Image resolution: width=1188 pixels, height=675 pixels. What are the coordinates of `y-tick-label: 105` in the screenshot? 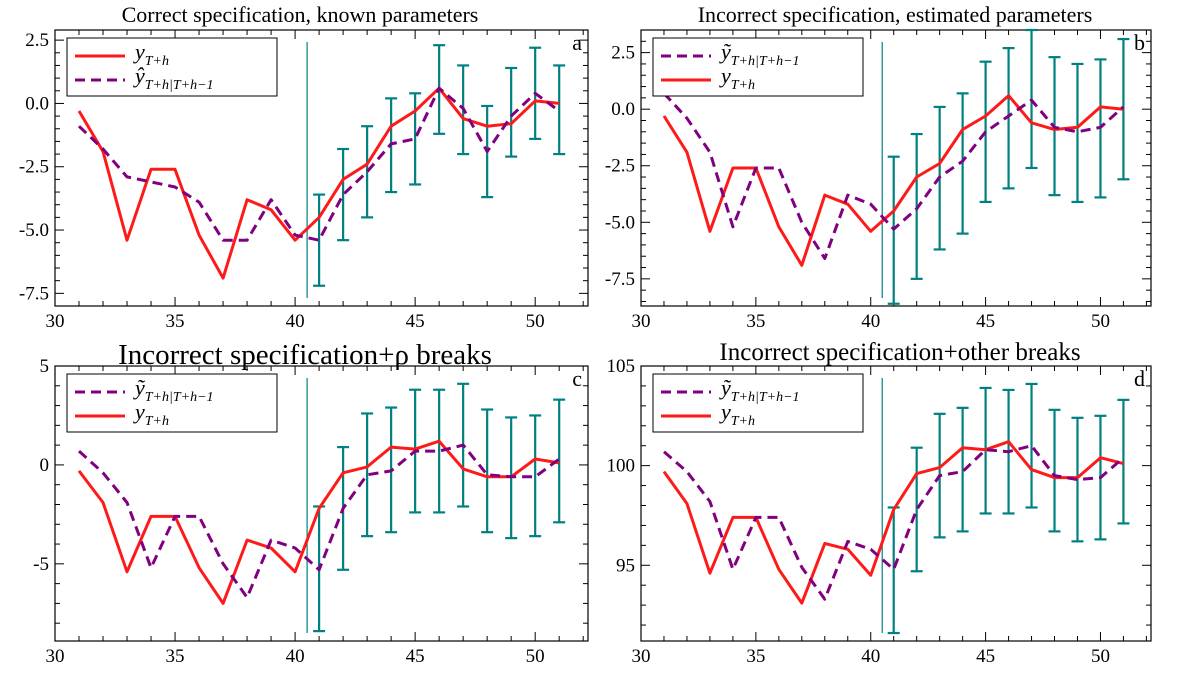 It's located at (621, 366).